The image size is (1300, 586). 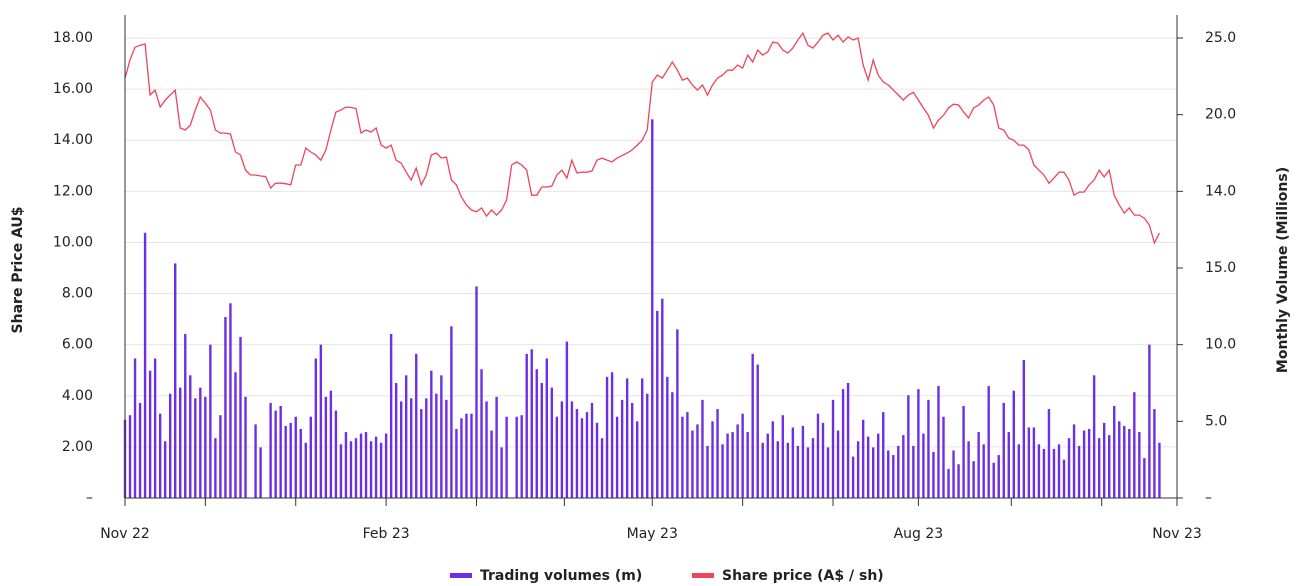 I want to click on x-tick-label: Aug 23, so click(x=919, y=534).